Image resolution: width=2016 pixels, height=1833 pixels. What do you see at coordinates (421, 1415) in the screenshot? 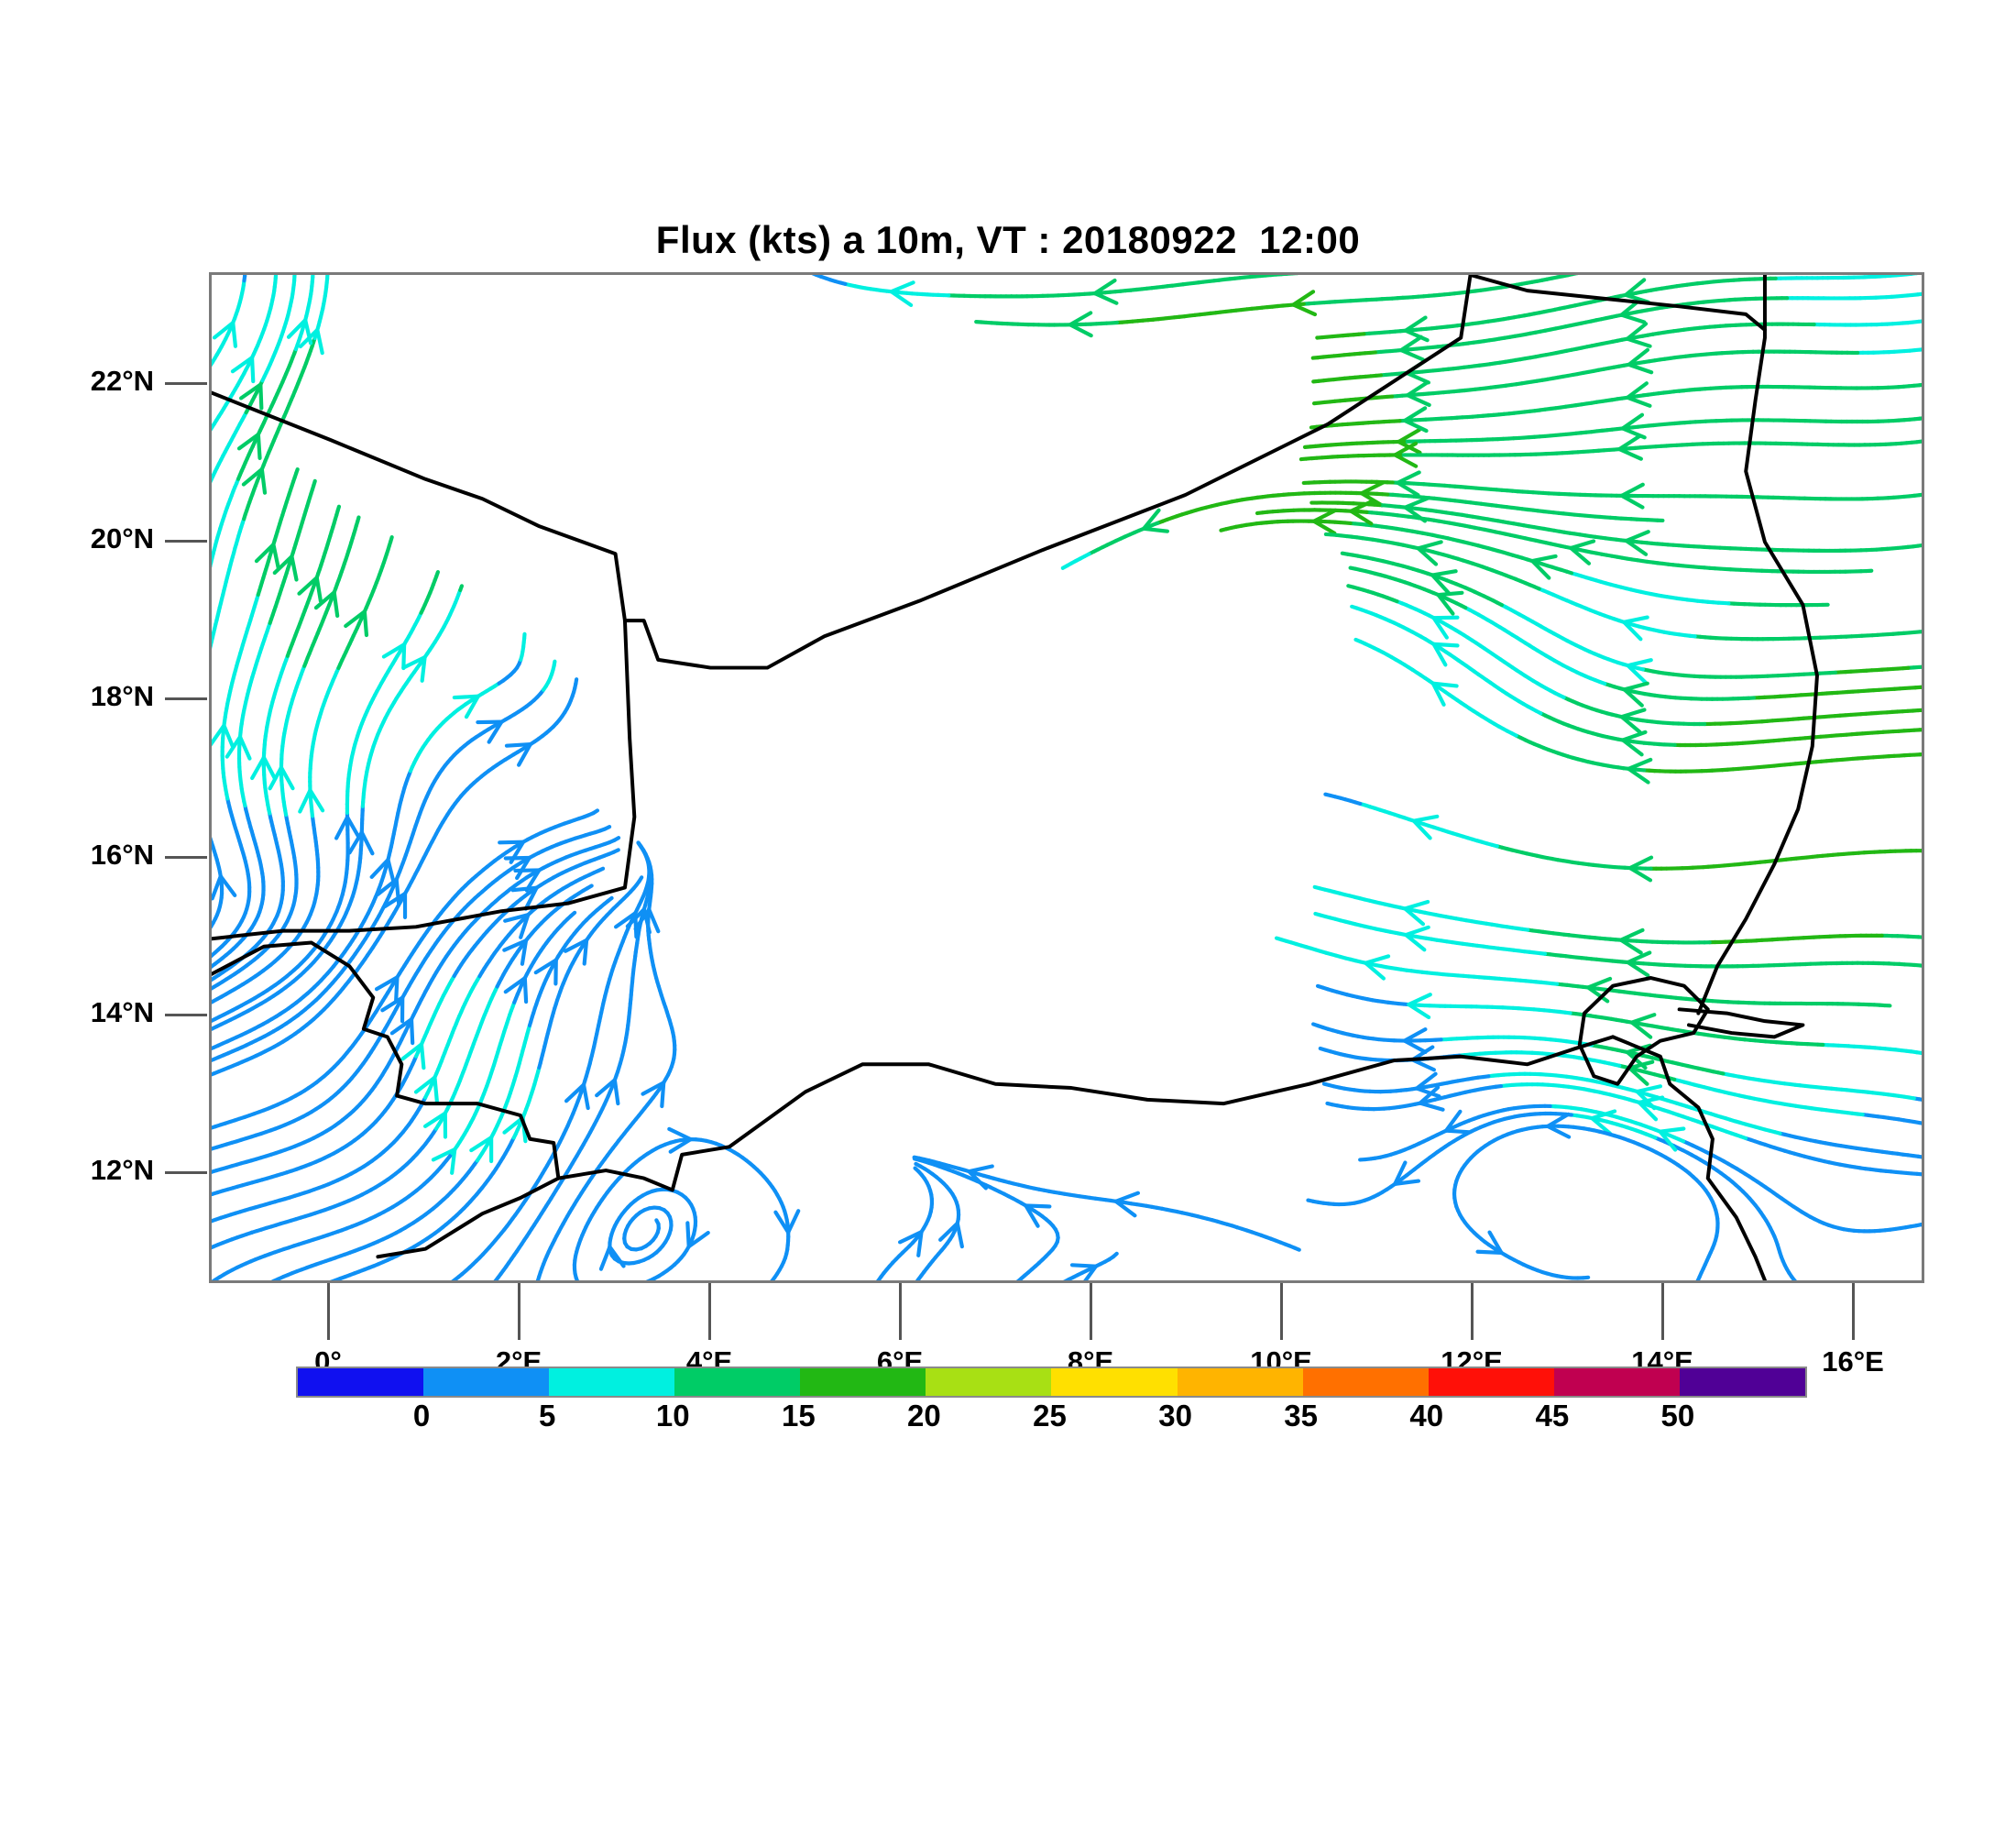
I see `colorbar-label-0: 0` at bounding box center [421, 1415].